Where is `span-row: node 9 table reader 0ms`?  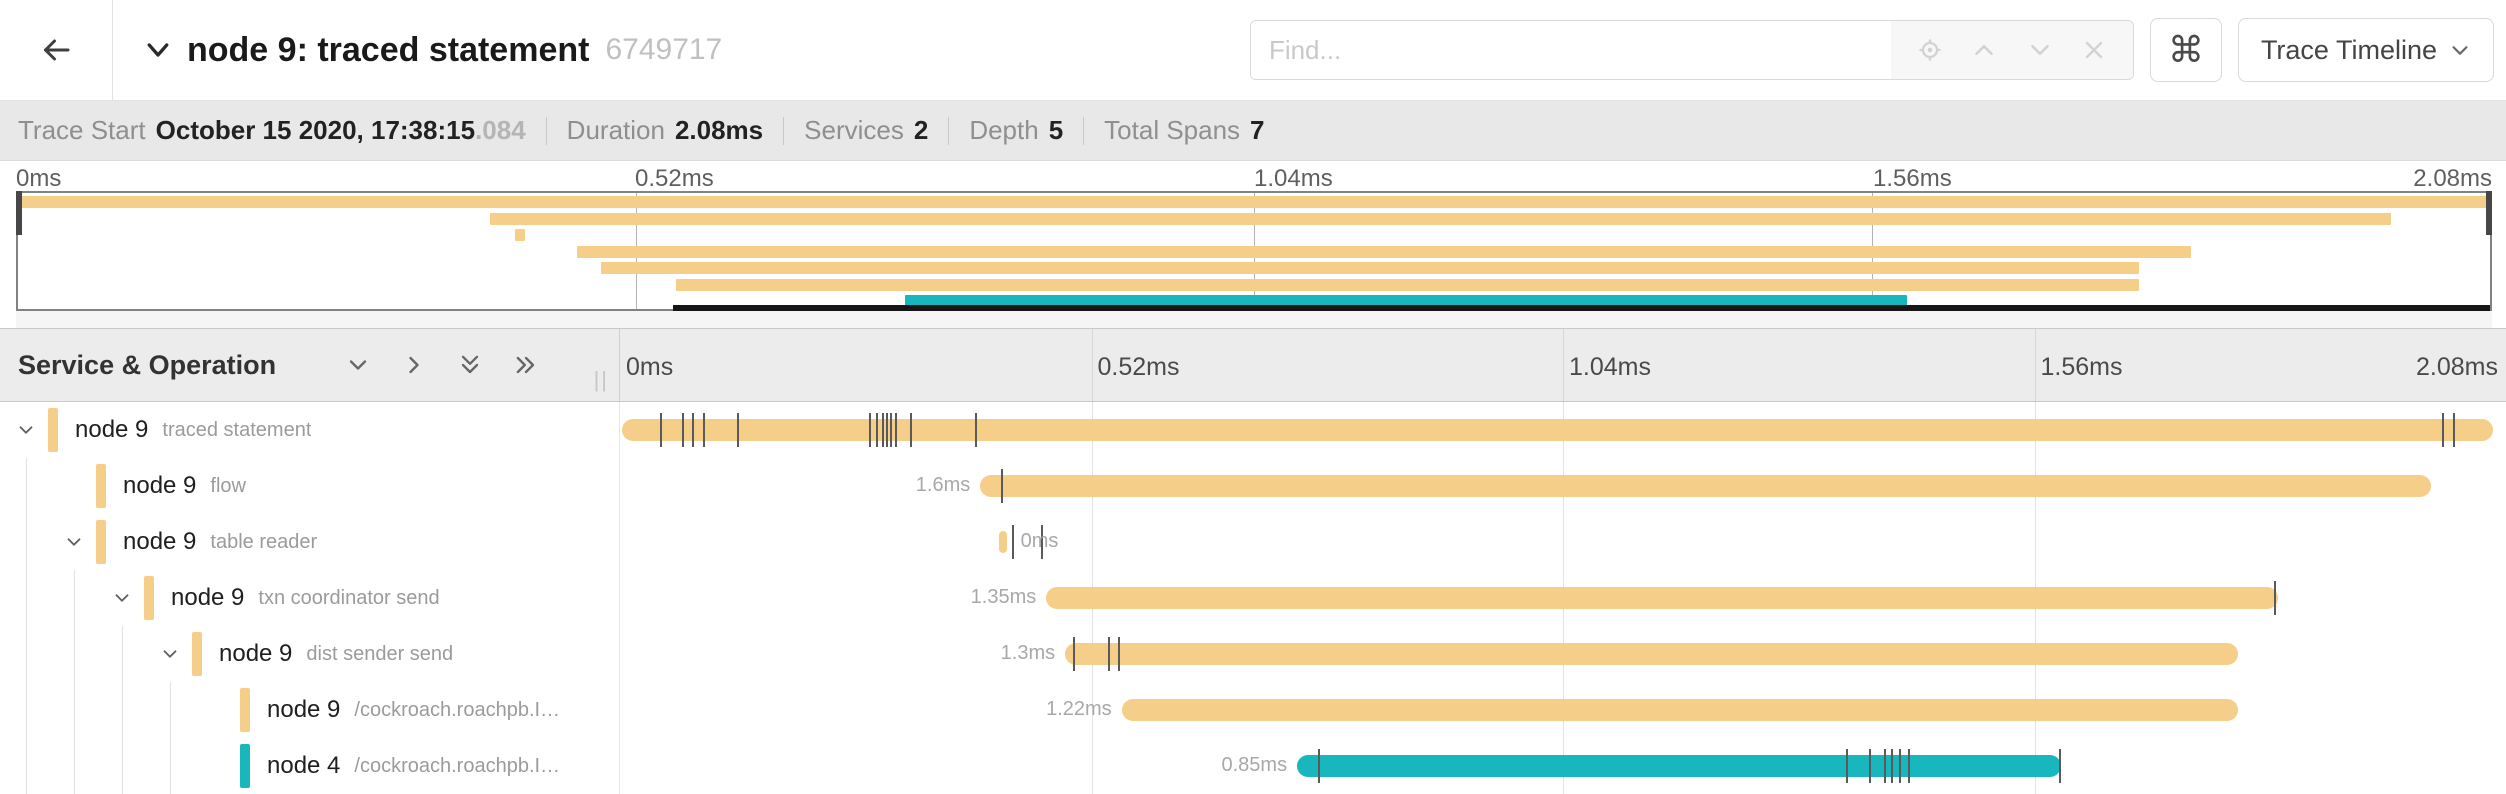
span-row: node 9 table reader 0ms is located at coordinates (1253, 542).